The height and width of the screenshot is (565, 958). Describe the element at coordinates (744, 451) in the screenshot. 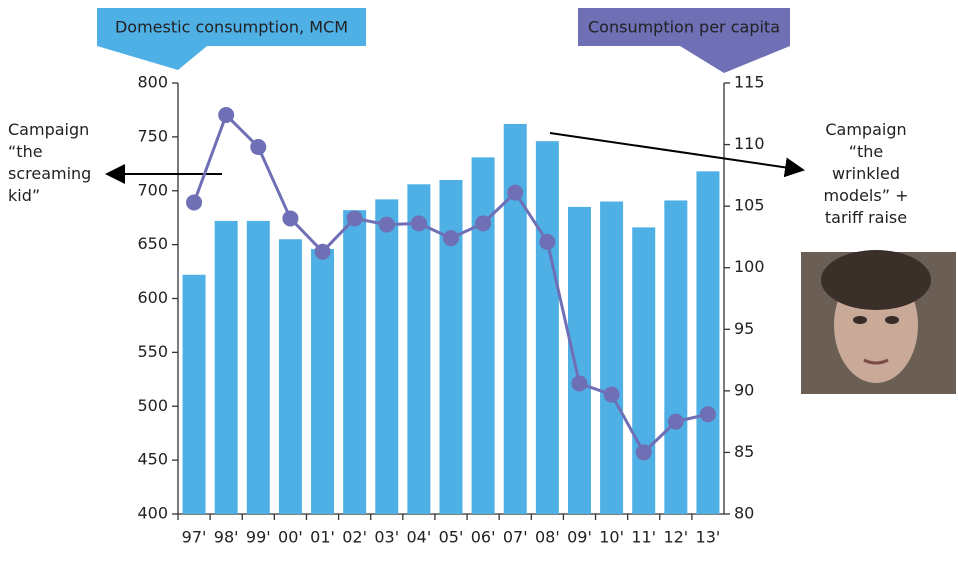

I see `y2-tick-label: 85` at that location.